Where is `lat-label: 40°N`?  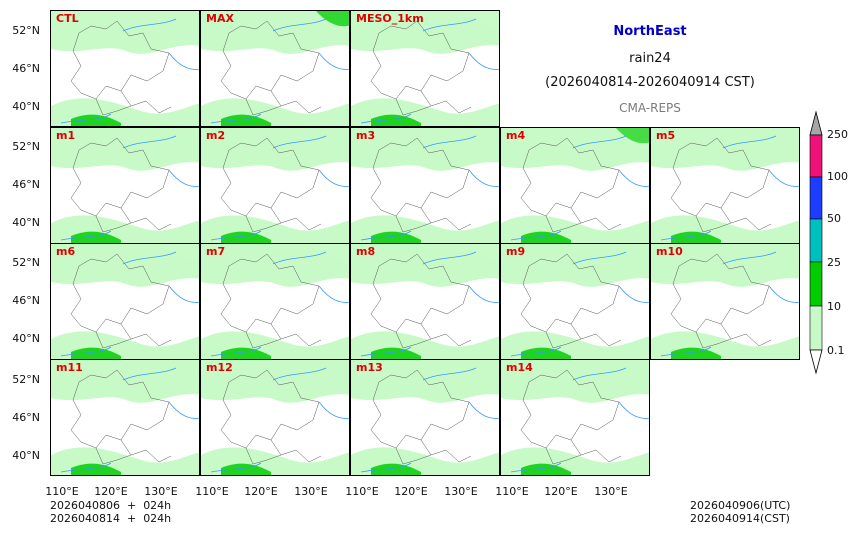 lat-label: 40°N is located at coordinates (26, 338).